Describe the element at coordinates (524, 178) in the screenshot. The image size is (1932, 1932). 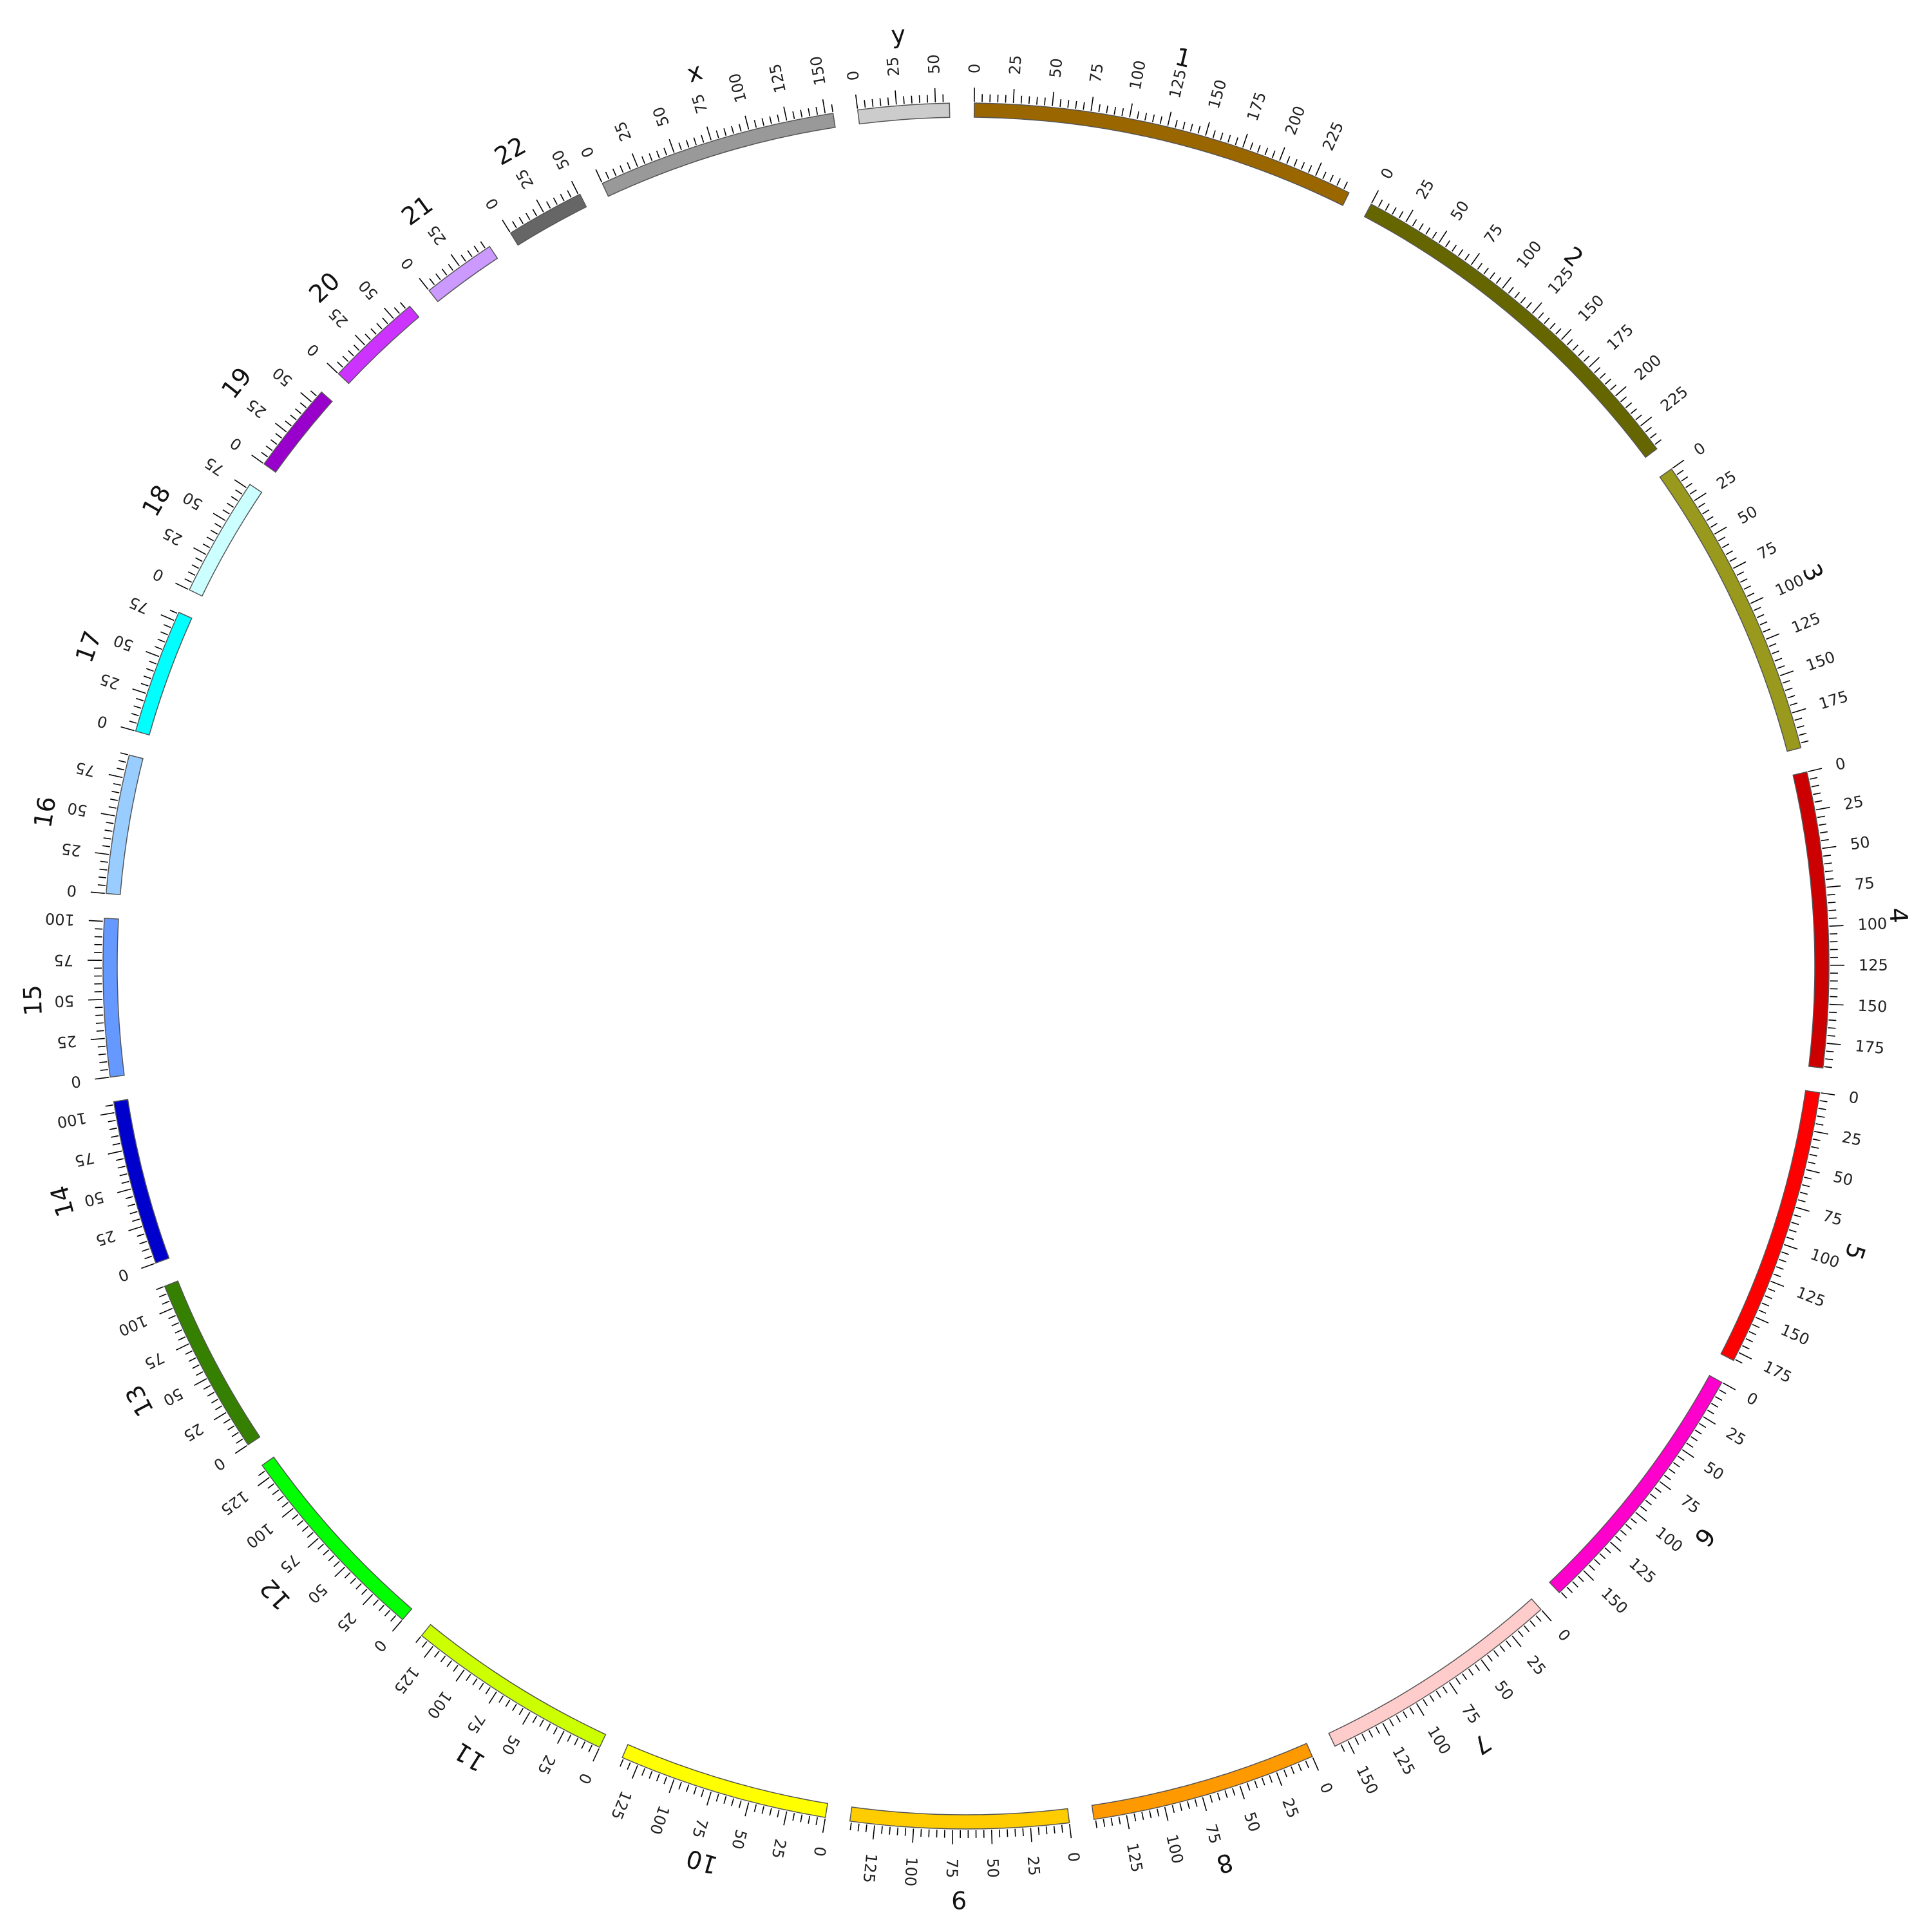
I see `chr-22-tick-label: 25` at that location.